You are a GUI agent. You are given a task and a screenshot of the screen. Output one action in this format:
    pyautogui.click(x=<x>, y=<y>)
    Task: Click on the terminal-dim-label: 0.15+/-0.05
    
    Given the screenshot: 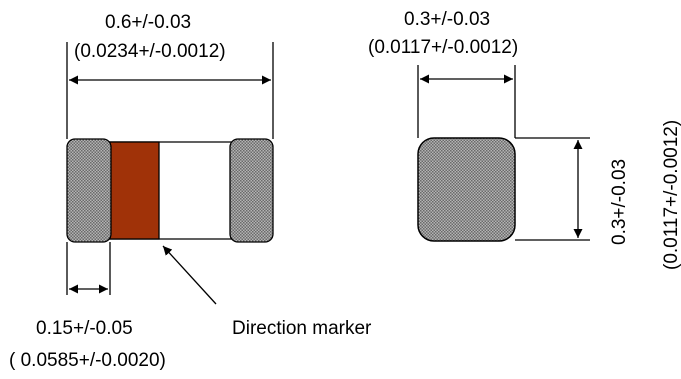 What is the action you would take?
    pyautogui.click(x=84, y=328)
    